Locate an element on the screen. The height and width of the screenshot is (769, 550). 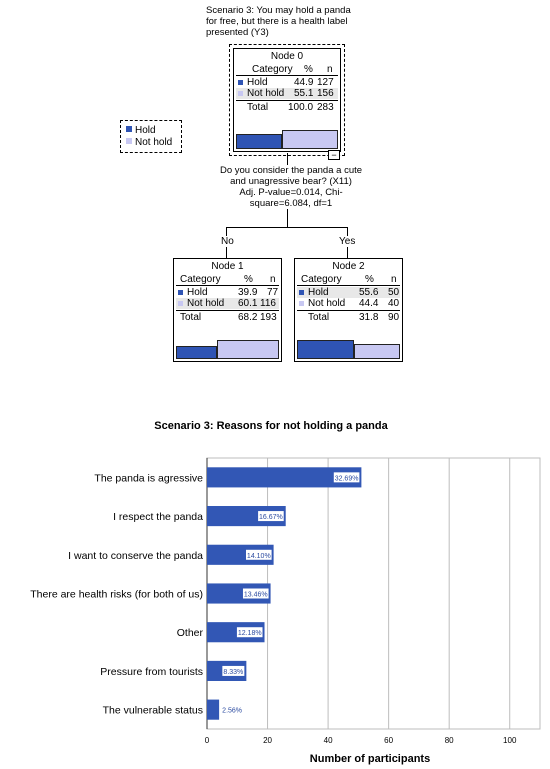
x-tick-label: 0 is located at coordinates (207, 740).